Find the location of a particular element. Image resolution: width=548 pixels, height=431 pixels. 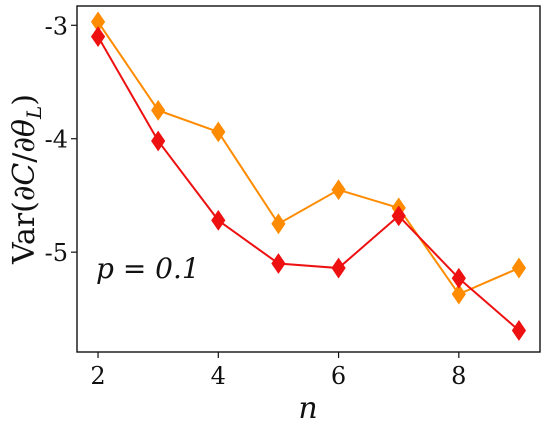

x-tick-label: 2 is located at coordinates (97, 376).